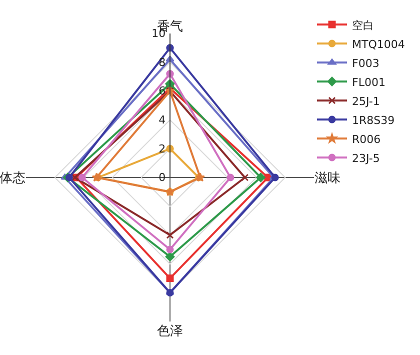 The image size is (420, 355). I want to click on y-tick-label: 6, so click(162, 91).